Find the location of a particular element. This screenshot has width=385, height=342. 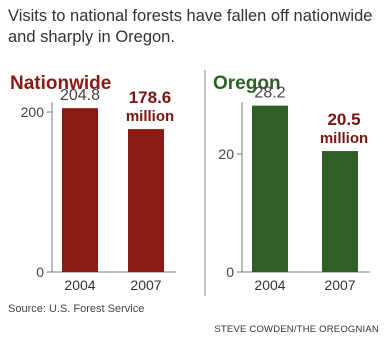

y-tick-label: 200 is located at coordinates (33, 112).